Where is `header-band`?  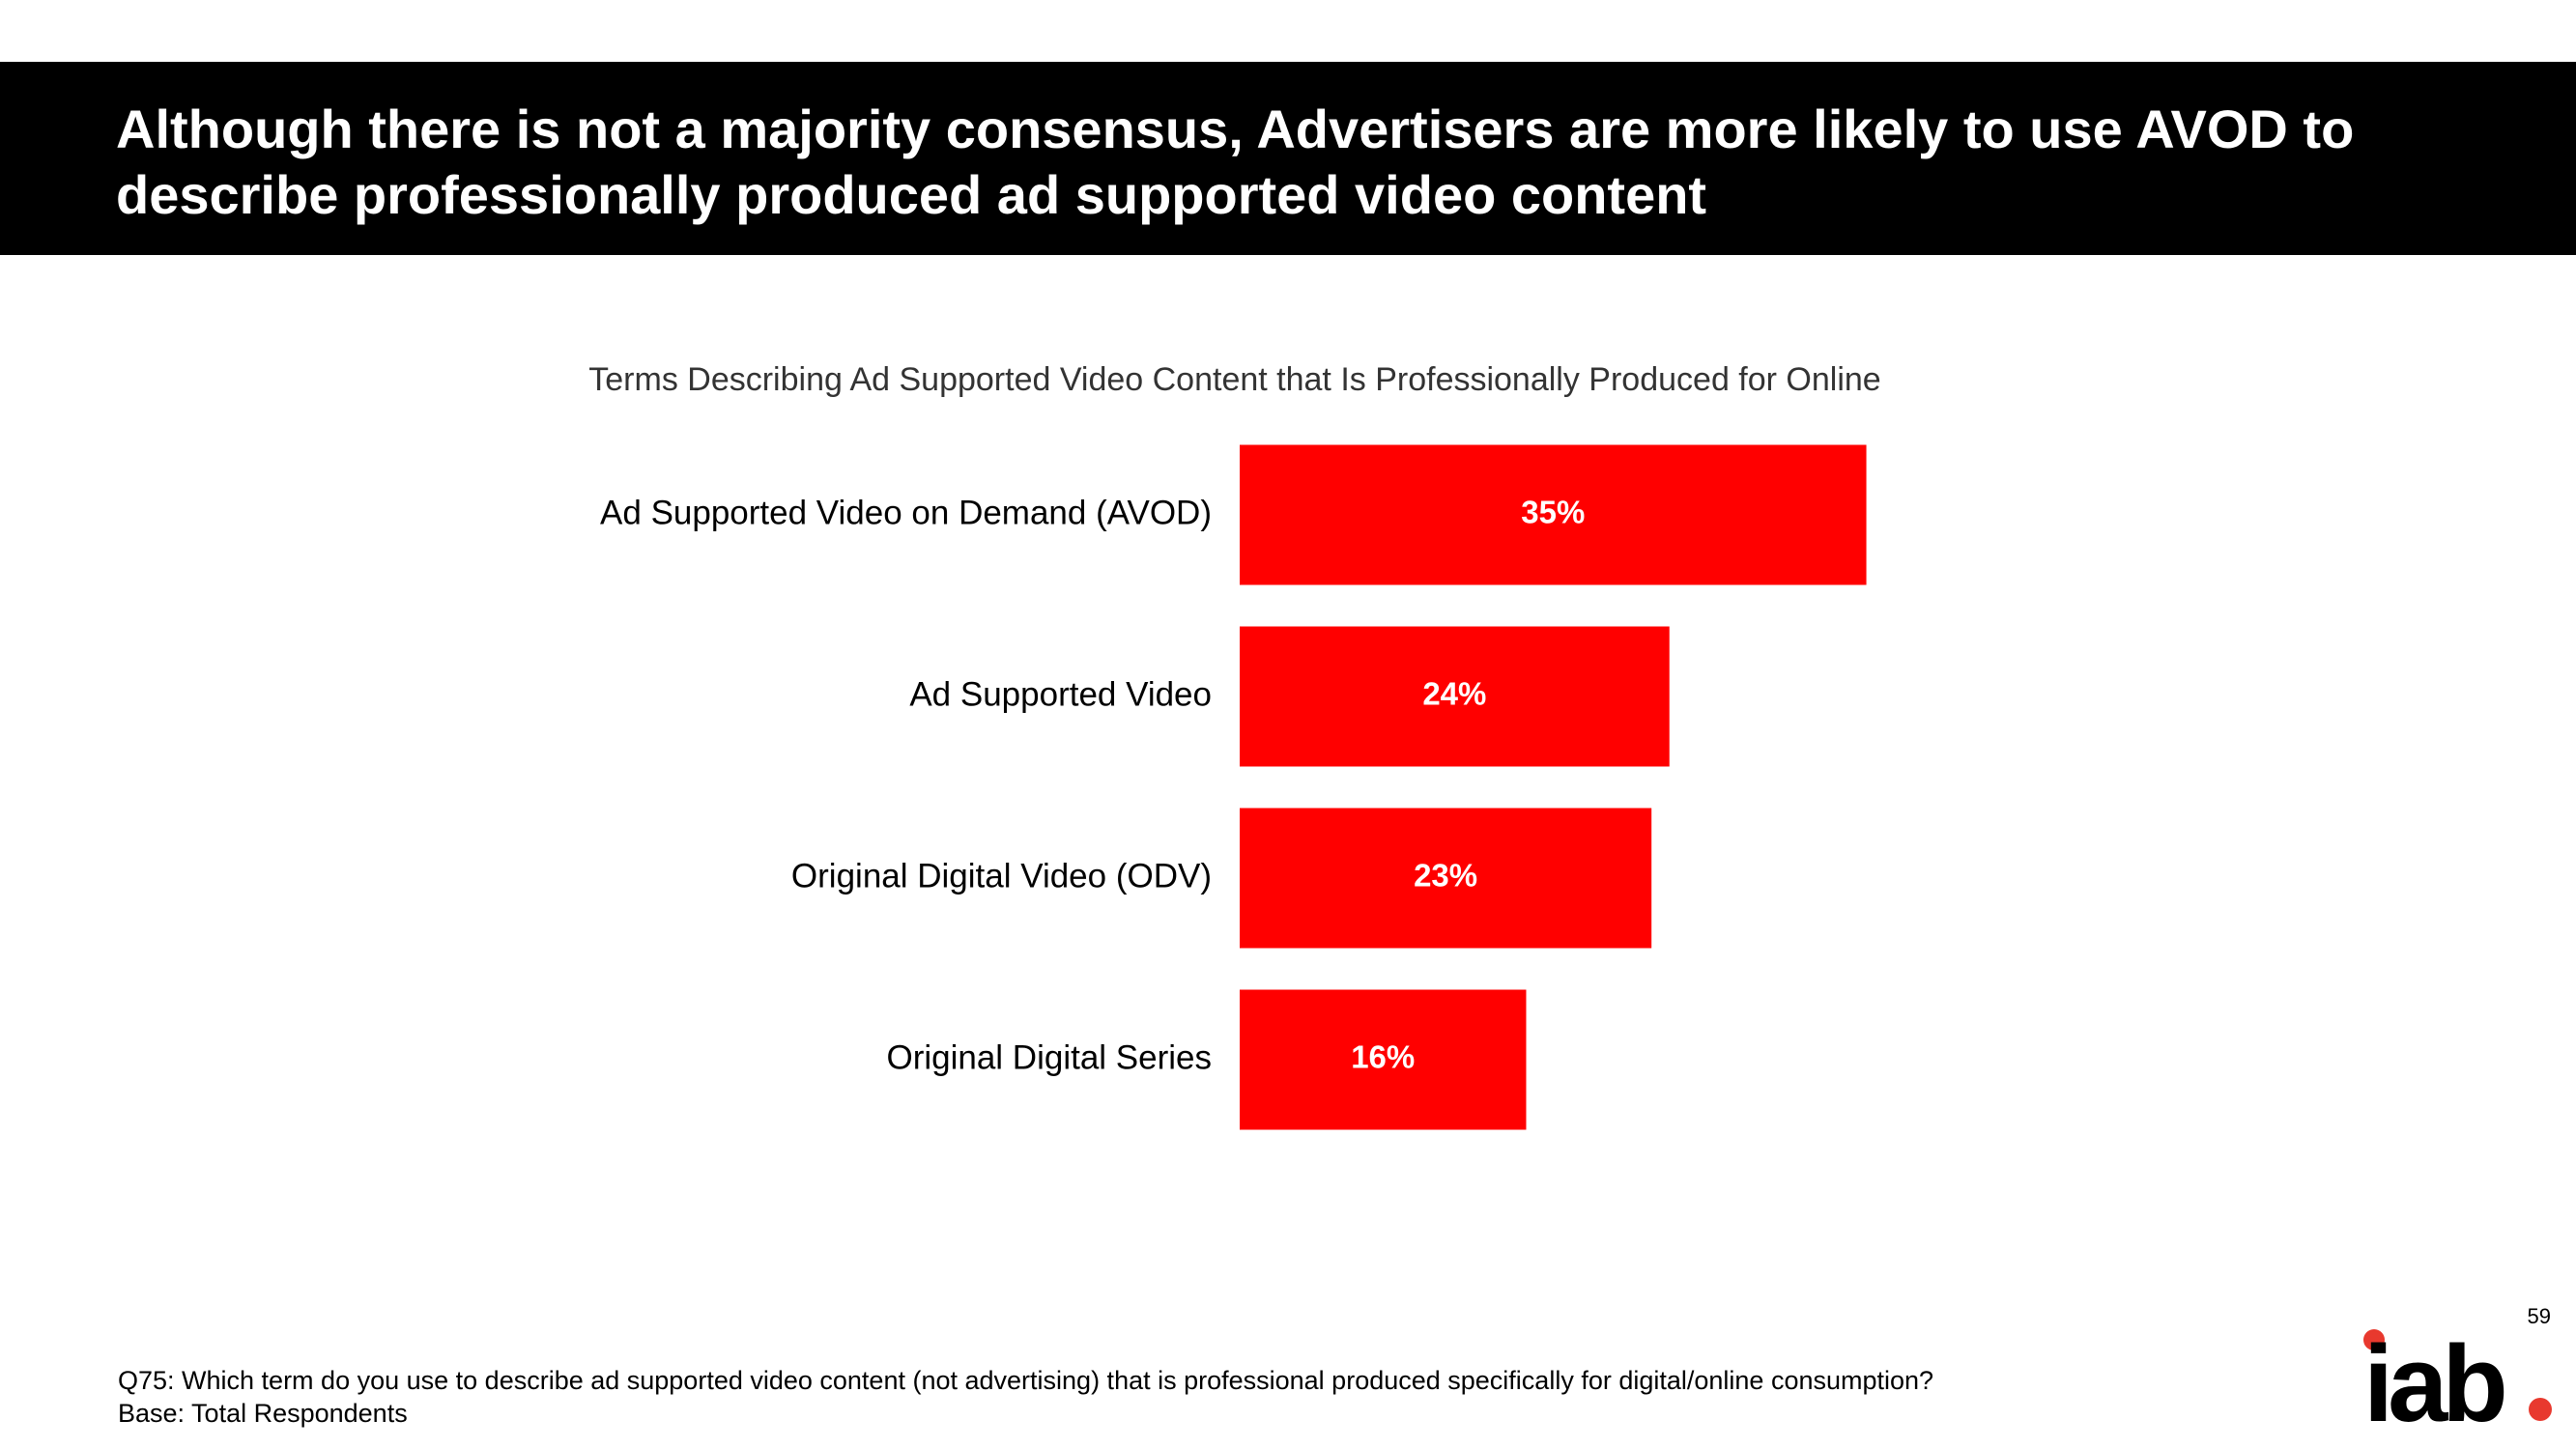
header-band is located at coordinates (1288, 158).